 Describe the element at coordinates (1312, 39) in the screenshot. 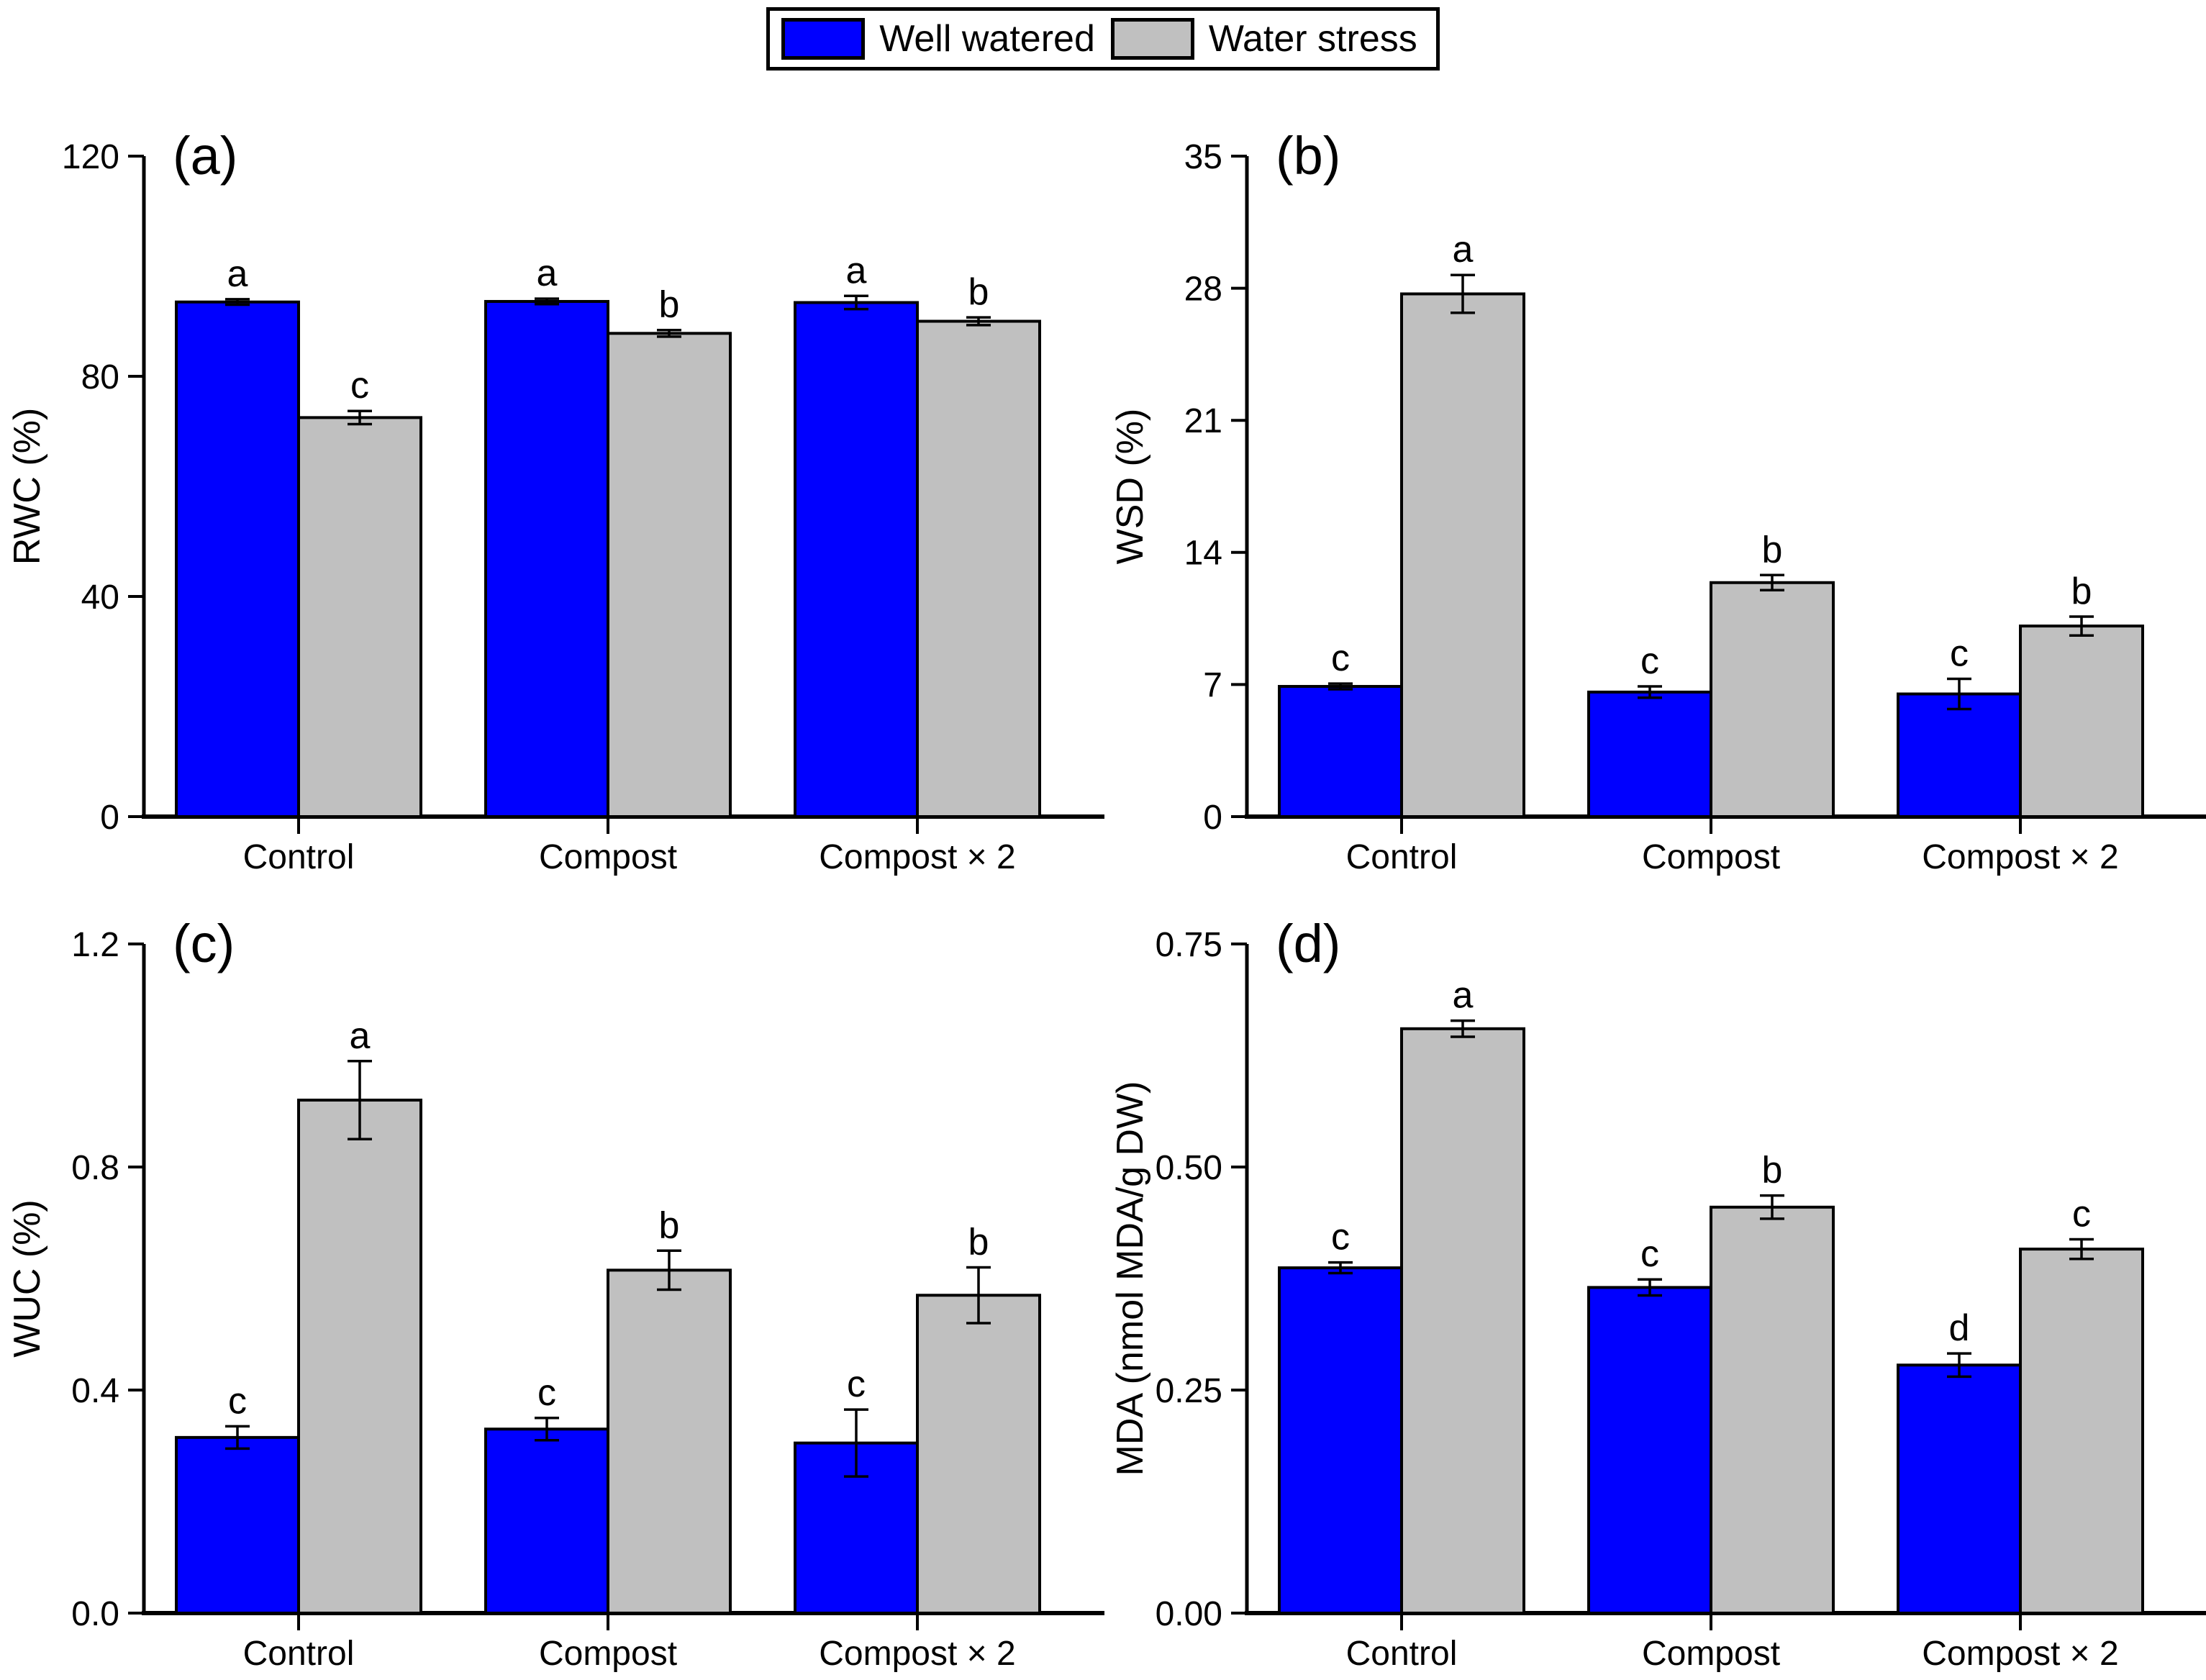

I see `legend-label-water-stress: Water stress` at that location.